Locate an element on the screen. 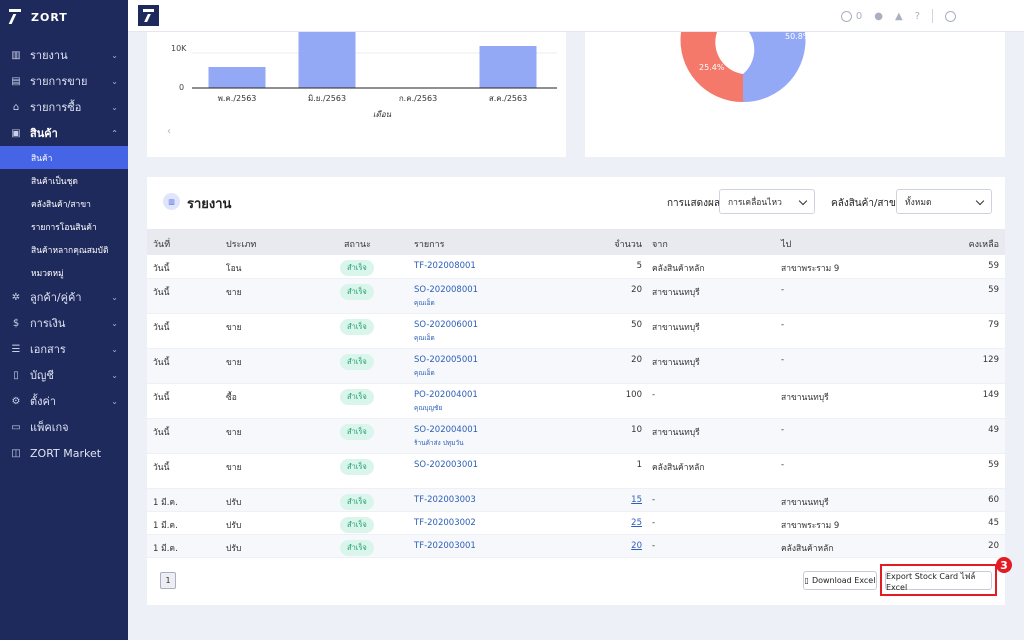 Image resolution: width=1024 pixels, height=640 pixels. warehouse-select: ทั้งหมด is located at coordinates (944, 201).